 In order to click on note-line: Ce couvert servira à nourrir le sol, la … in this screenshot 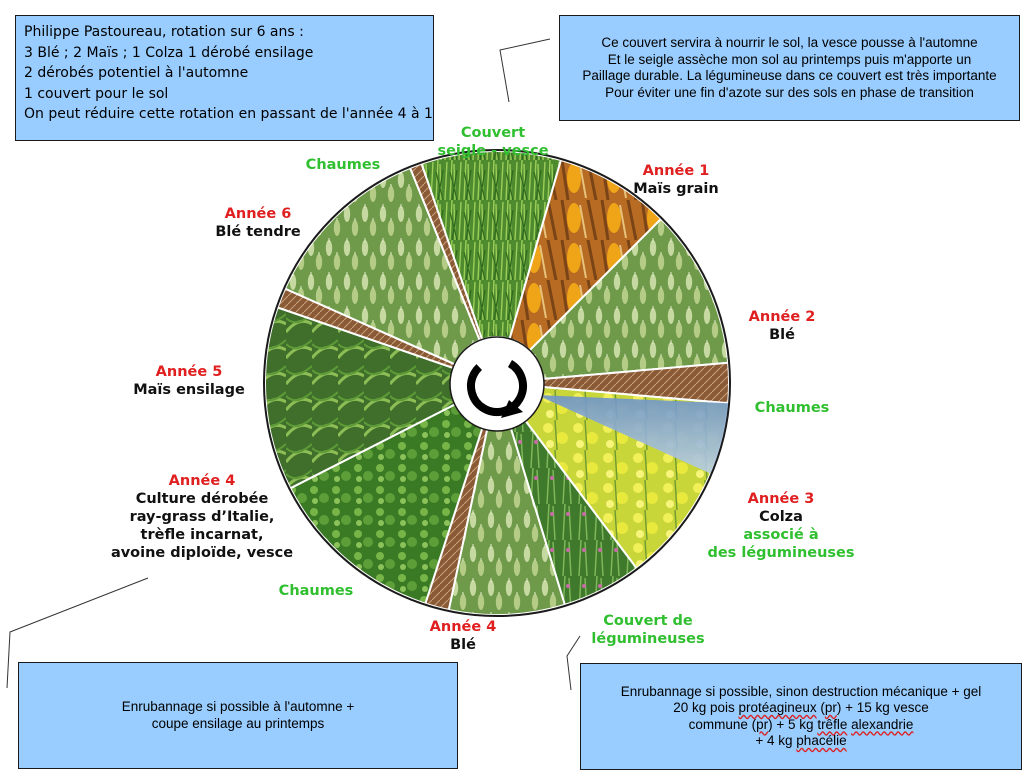, I will do `click(789, 42)`.